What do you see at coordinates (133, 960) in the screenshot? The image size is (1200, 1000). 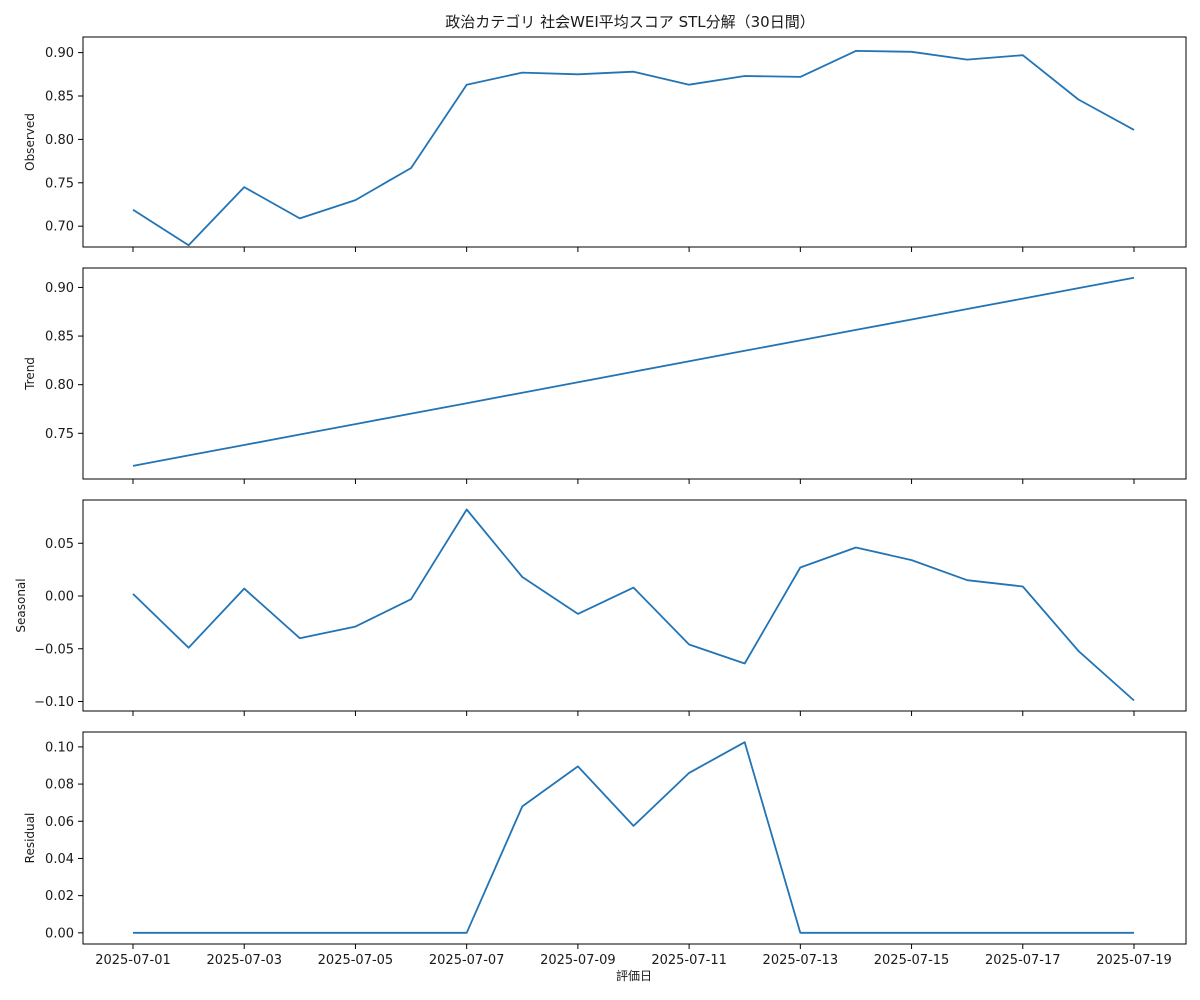 I see `x-tick-label: 2025-07-01` at bounding box center [133, 960].